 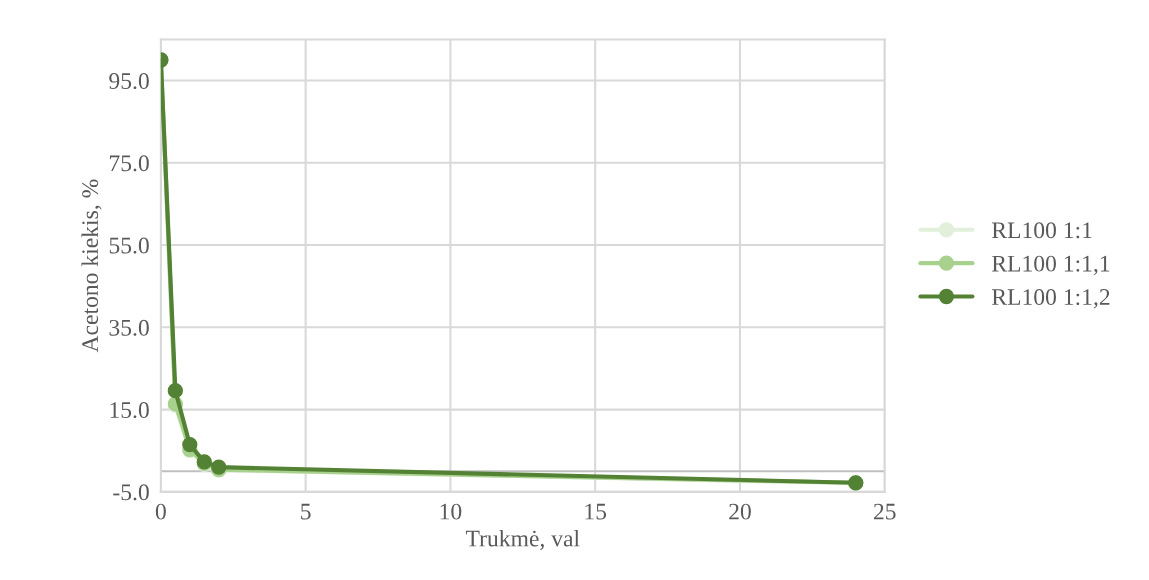 What do you see at coordinates (129, 327) in the screenshot?
I see `y-tick-label: 35.0` at bounding box center [129, 327].